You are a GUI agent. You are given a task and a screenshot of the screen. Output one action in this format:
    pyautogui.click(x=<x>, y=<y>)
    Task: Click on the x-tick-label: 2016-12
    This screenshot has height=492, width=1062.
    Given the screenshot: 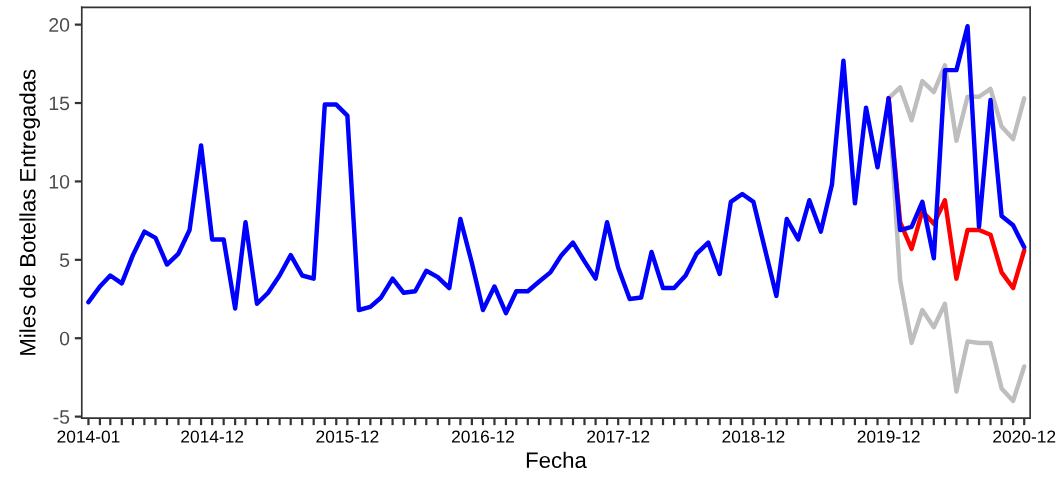 What is the action you would take?
    pyautogui.click(x=483, y=436)
    